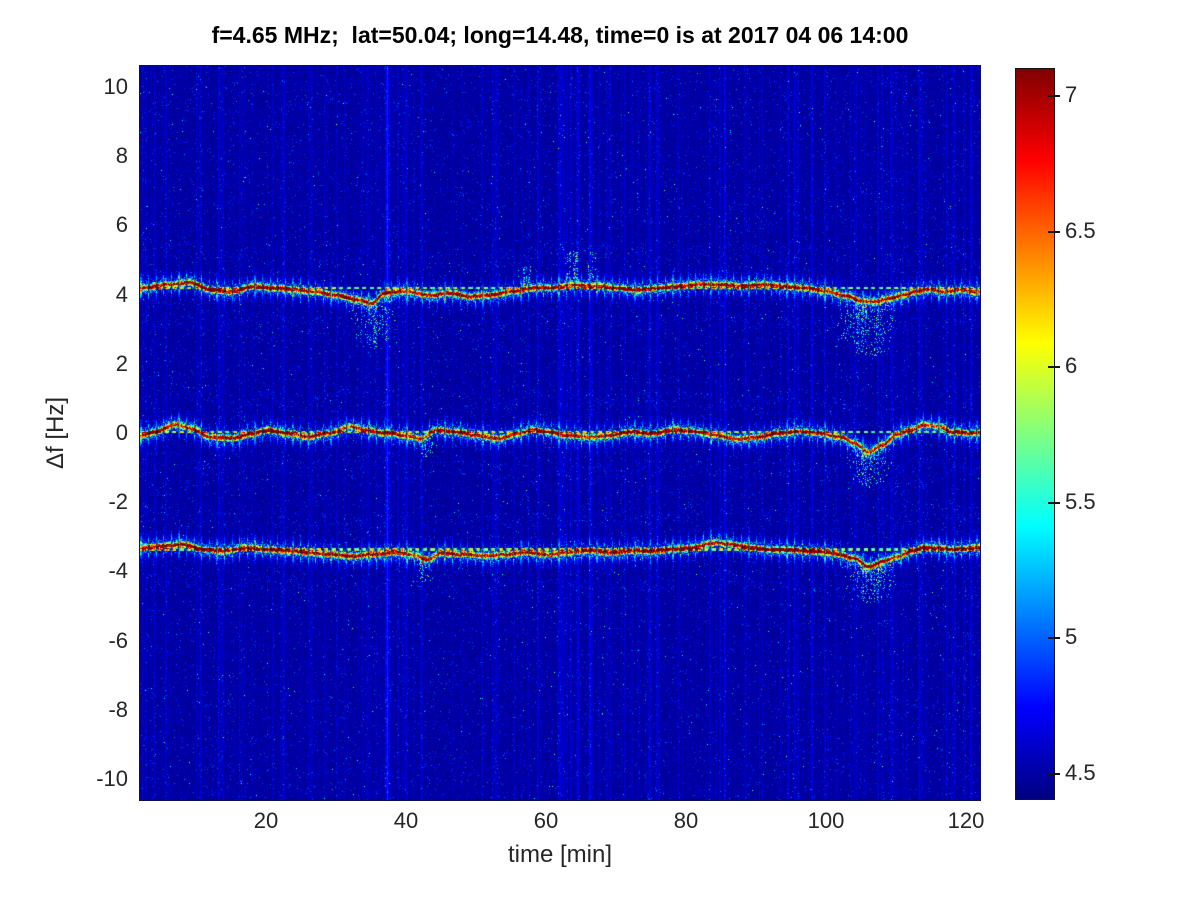 Image resolution: width=1200 pixels, height=900 pixels. Describe the element at coordinates (1080, 230) in the screenshot. I see `colorbar-tick-label: 6.5` at that location.